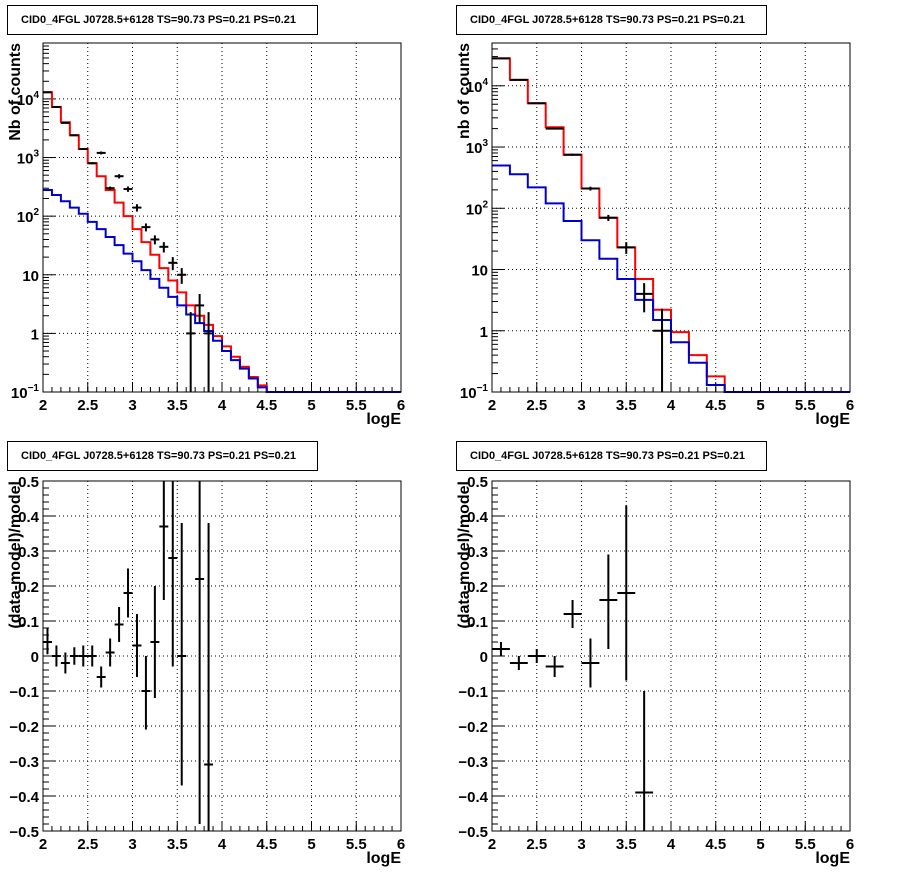 This screenshot has width=898, height=875. What do you see at coordinates (477, 86) in the screenshot?
I see `y-tick-label: 10⁴` at bounding box center [477, 86].